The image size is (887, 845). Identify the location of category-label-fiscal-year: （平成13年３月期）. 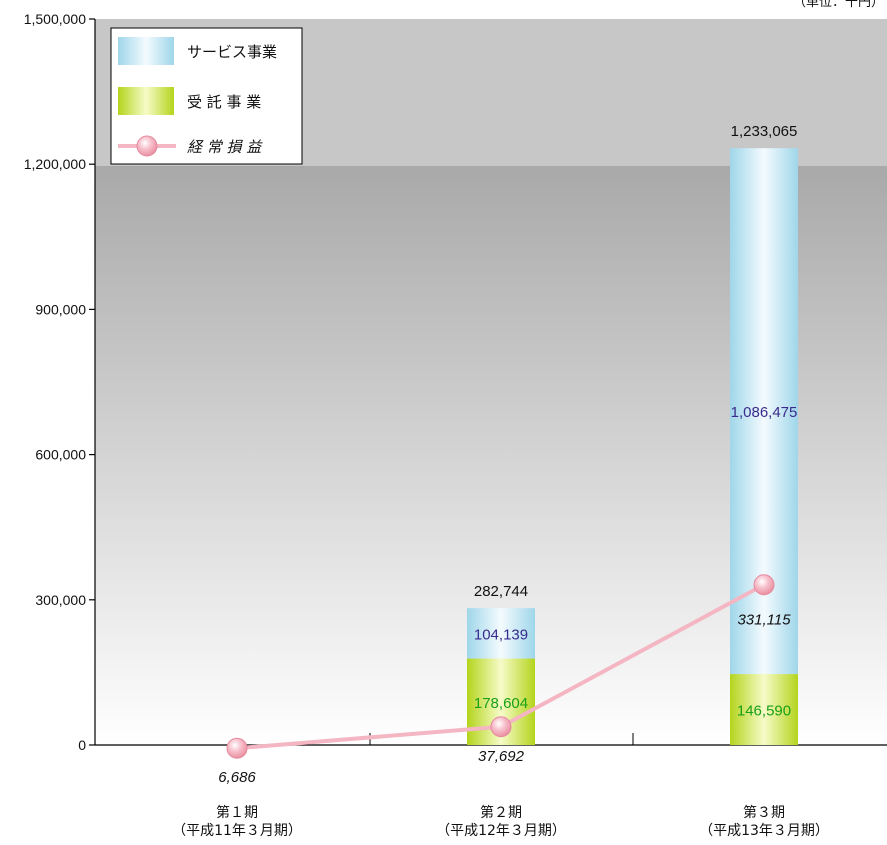
(764, 831).